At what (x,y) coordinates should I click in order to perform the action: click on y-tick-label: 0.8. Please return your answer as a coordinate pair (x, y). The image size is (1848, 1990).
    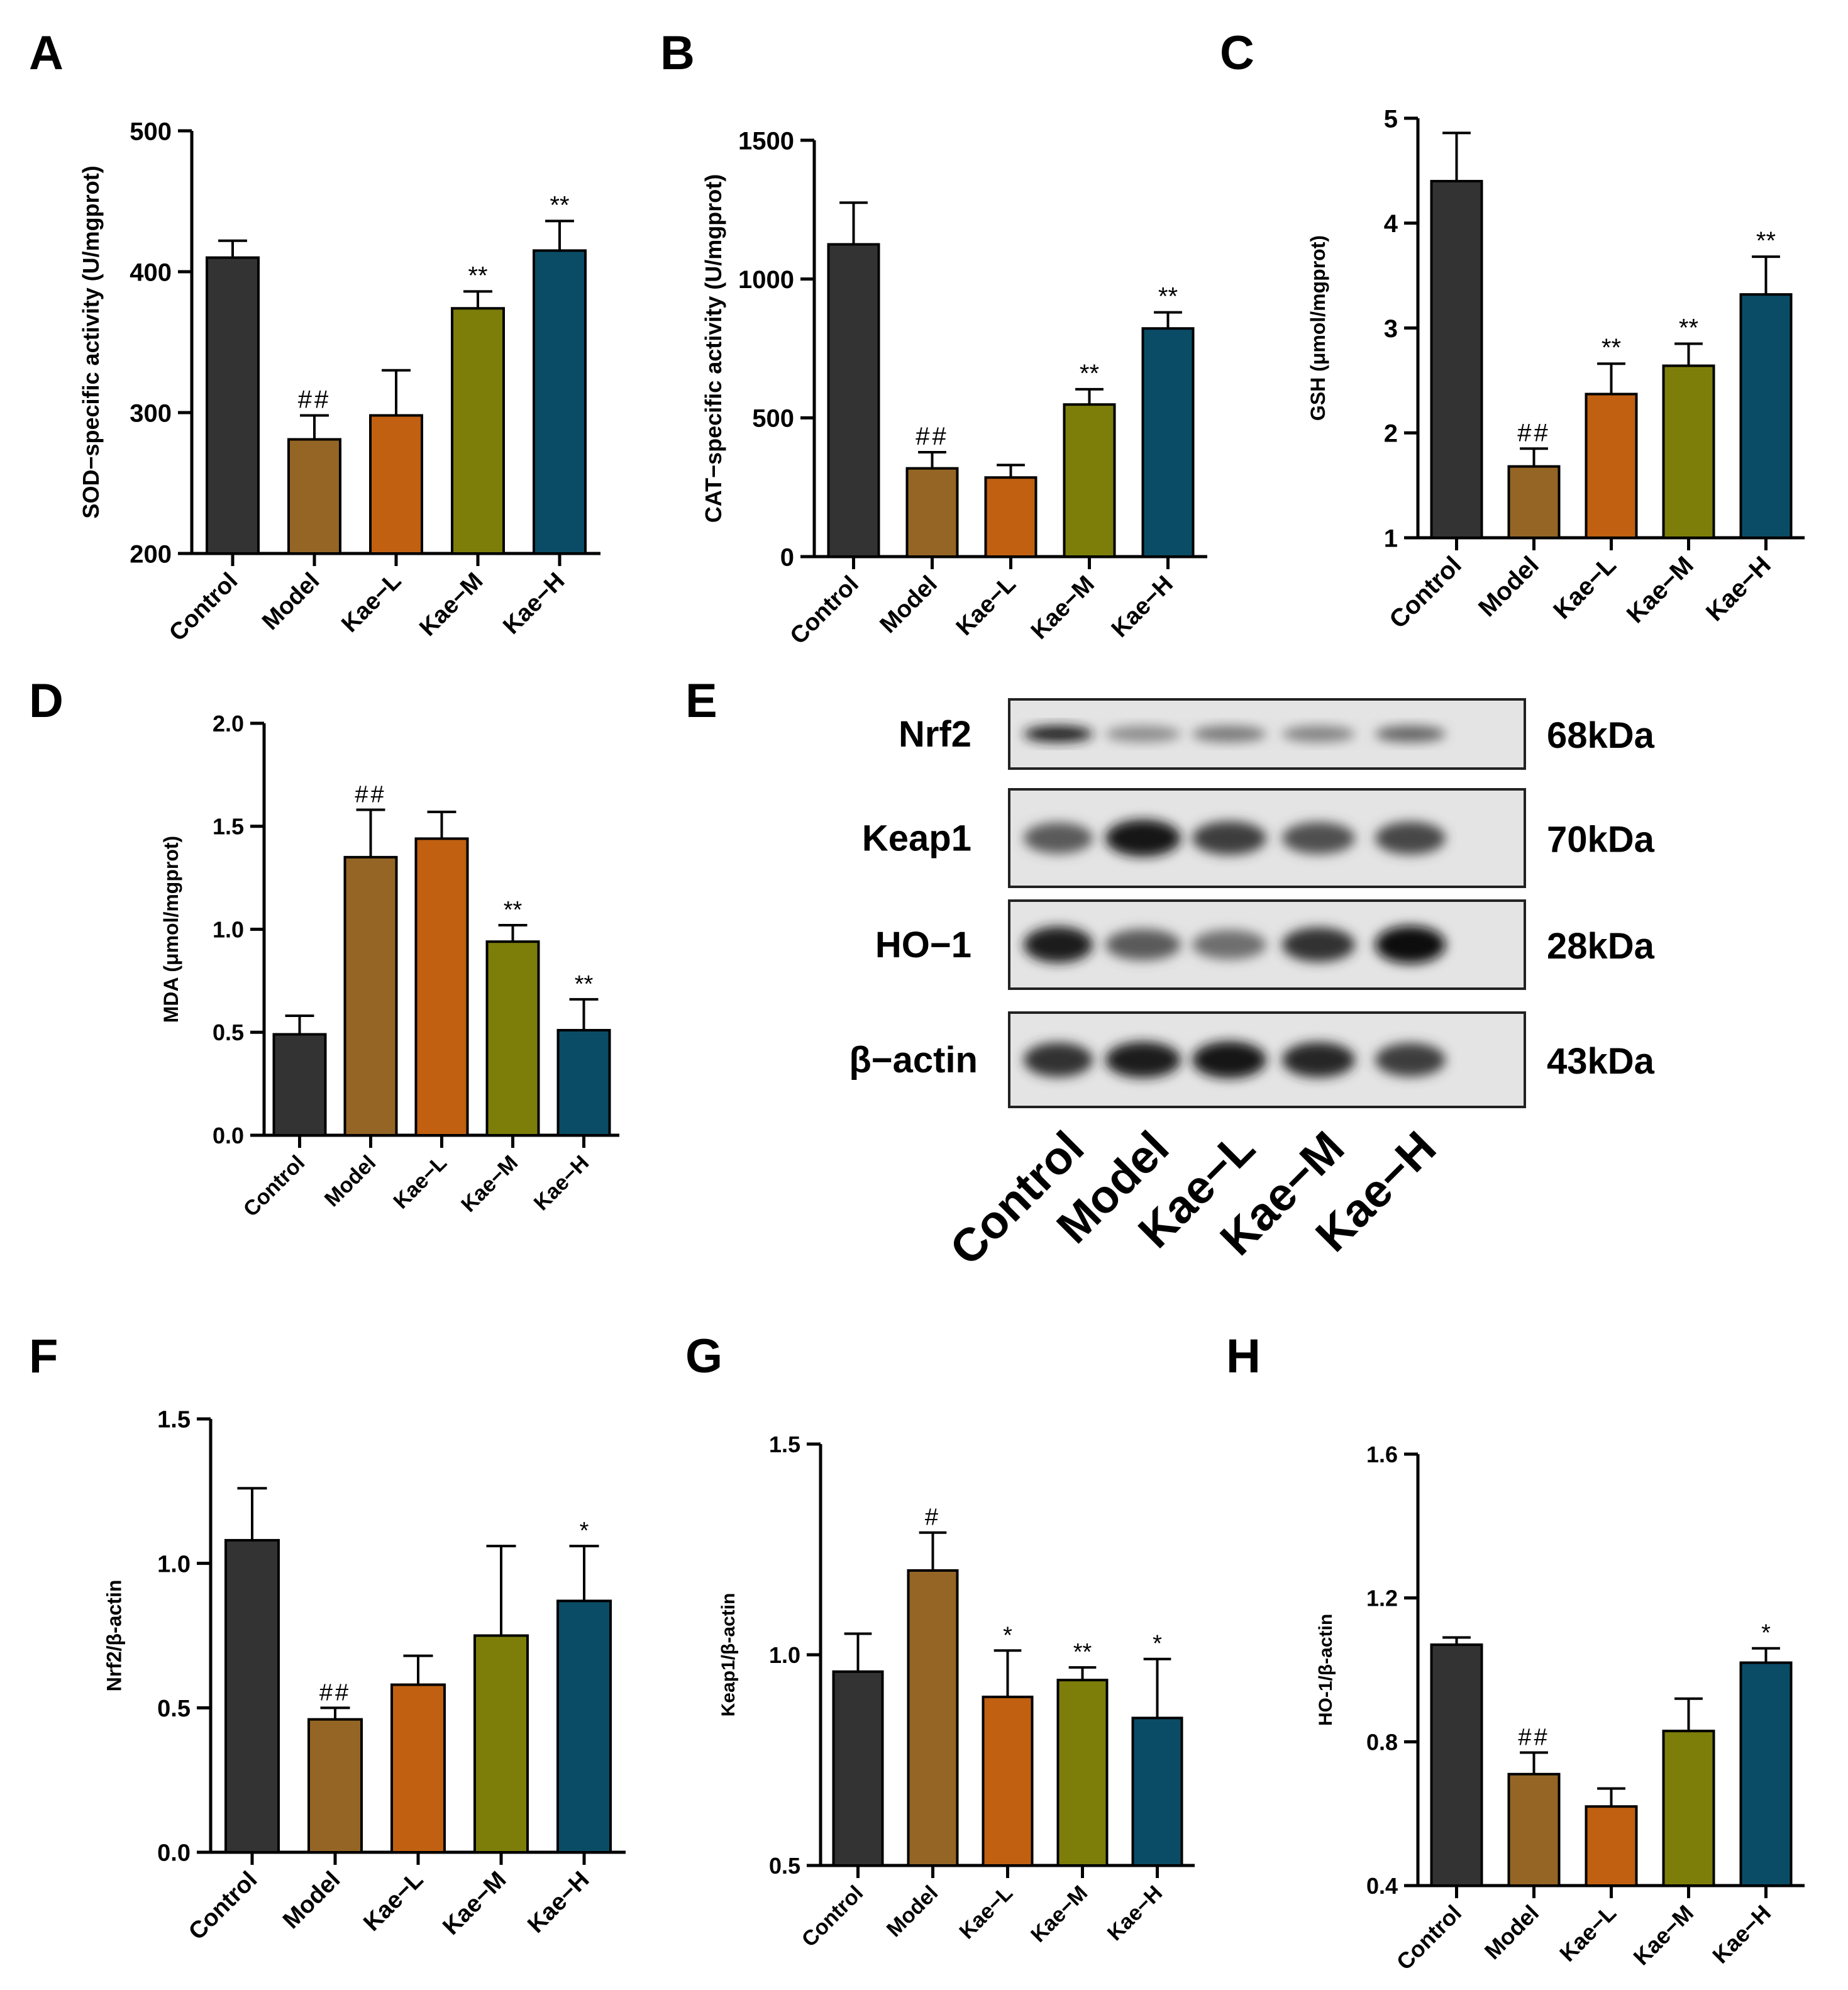
    Looking at the image, I should click on (1382, 1742).